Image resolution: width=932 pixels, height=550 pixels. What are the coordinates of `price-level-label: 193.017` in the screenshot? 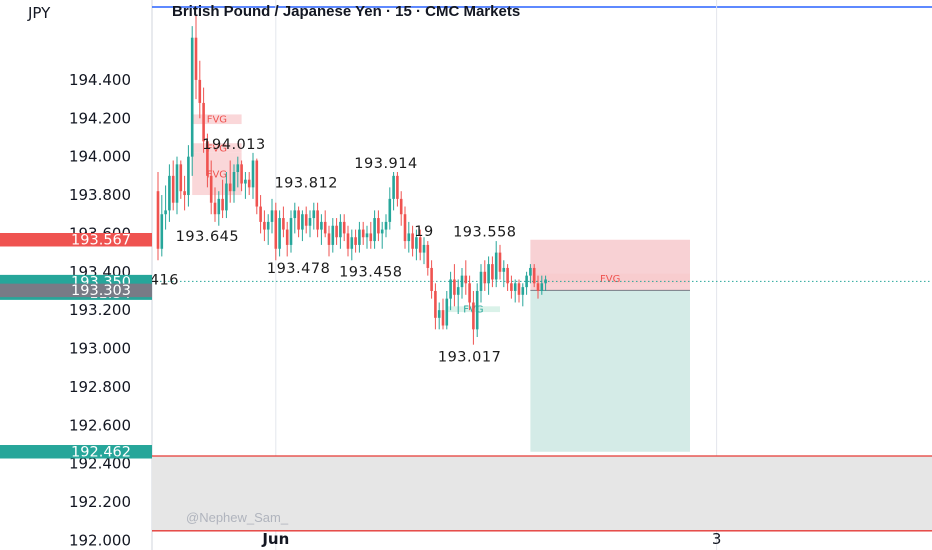 It's located at (469, 357).